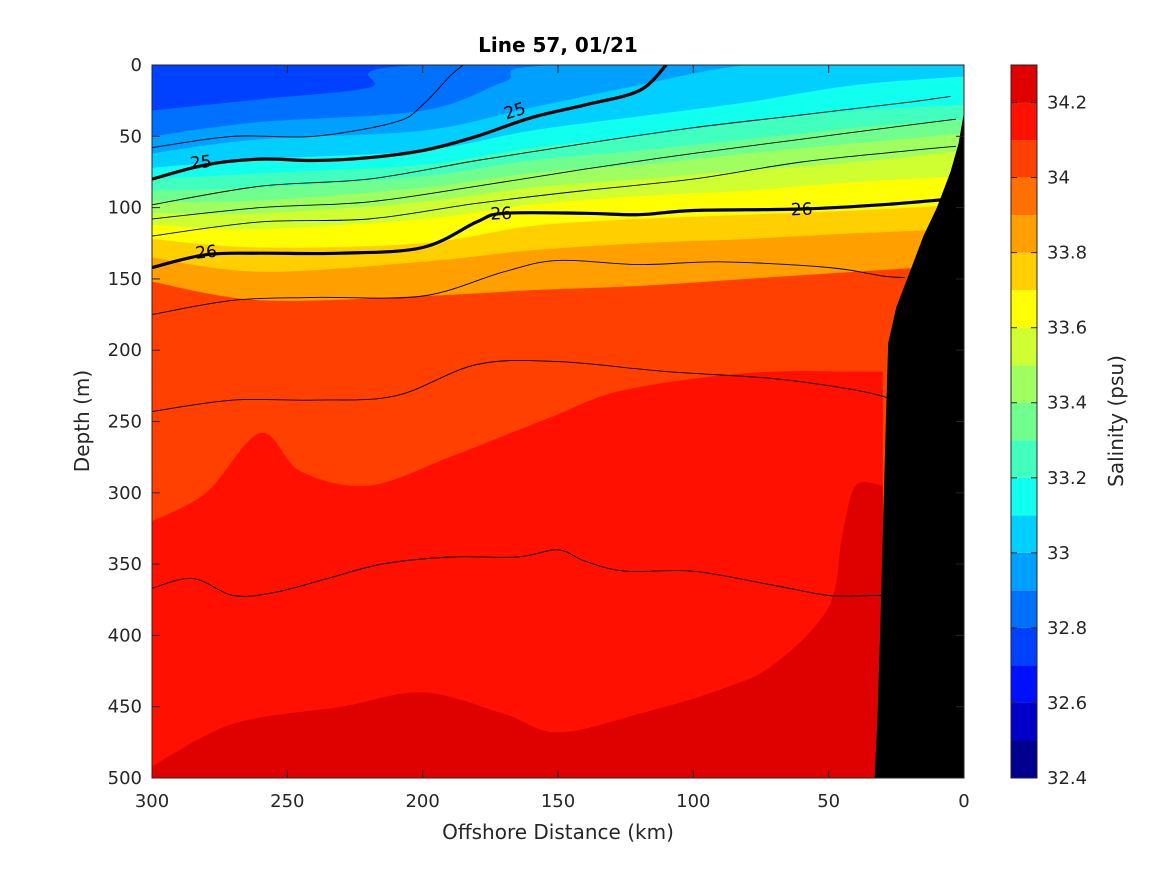  I want to click on colorbar-tick-label: 34, so click(1058, 178).